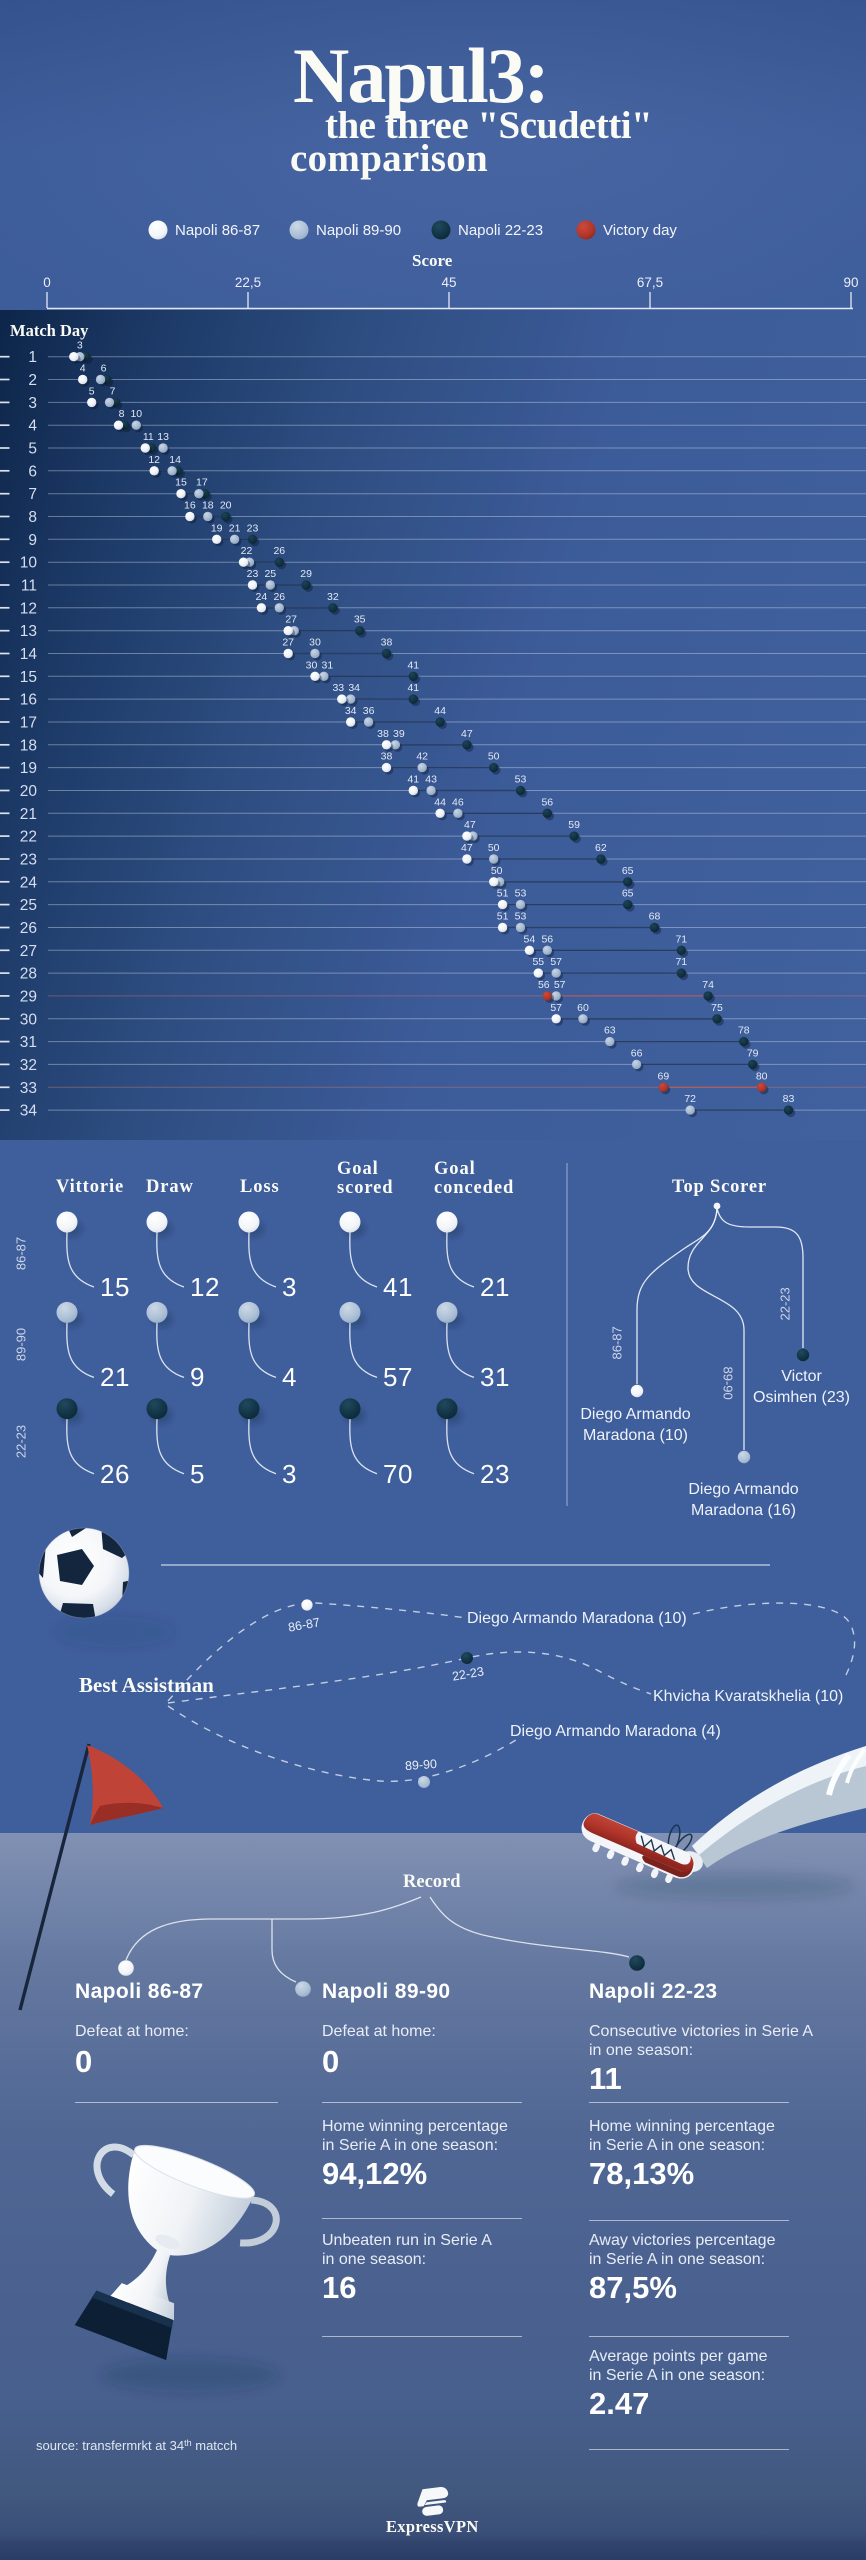 The height and width of the screenshot is (2560, 866). What do you see at coordinates (333, 597) in the screenshot?
I see `svg-text: 32` at bounding box center [333, 597].